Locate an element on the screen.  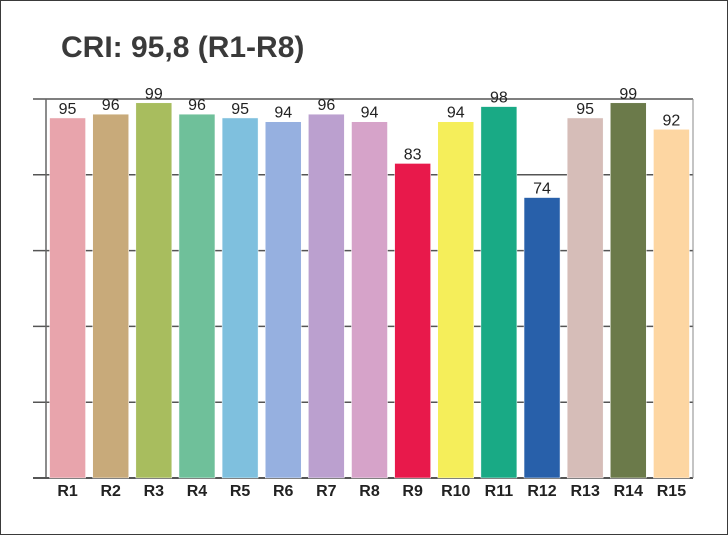
x-tick-label: R15 is located at coordinates (671, 491).